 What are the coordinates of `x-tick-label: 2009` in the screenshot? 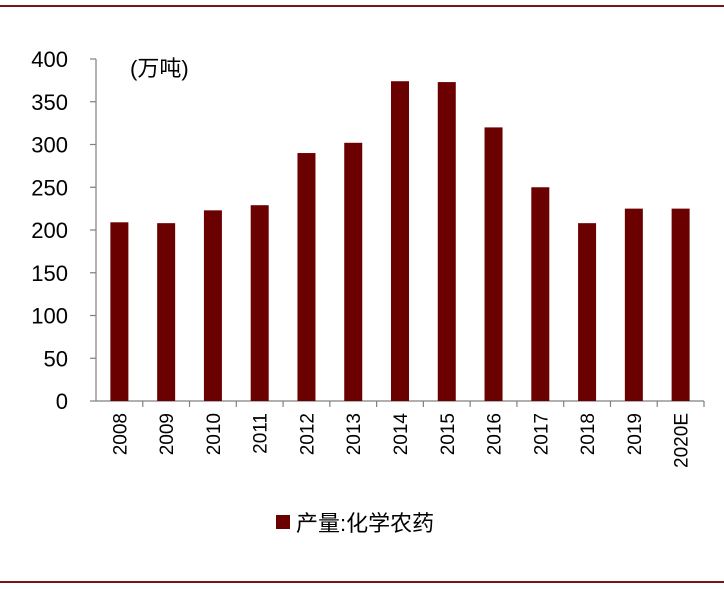 It's located at (167, 434).